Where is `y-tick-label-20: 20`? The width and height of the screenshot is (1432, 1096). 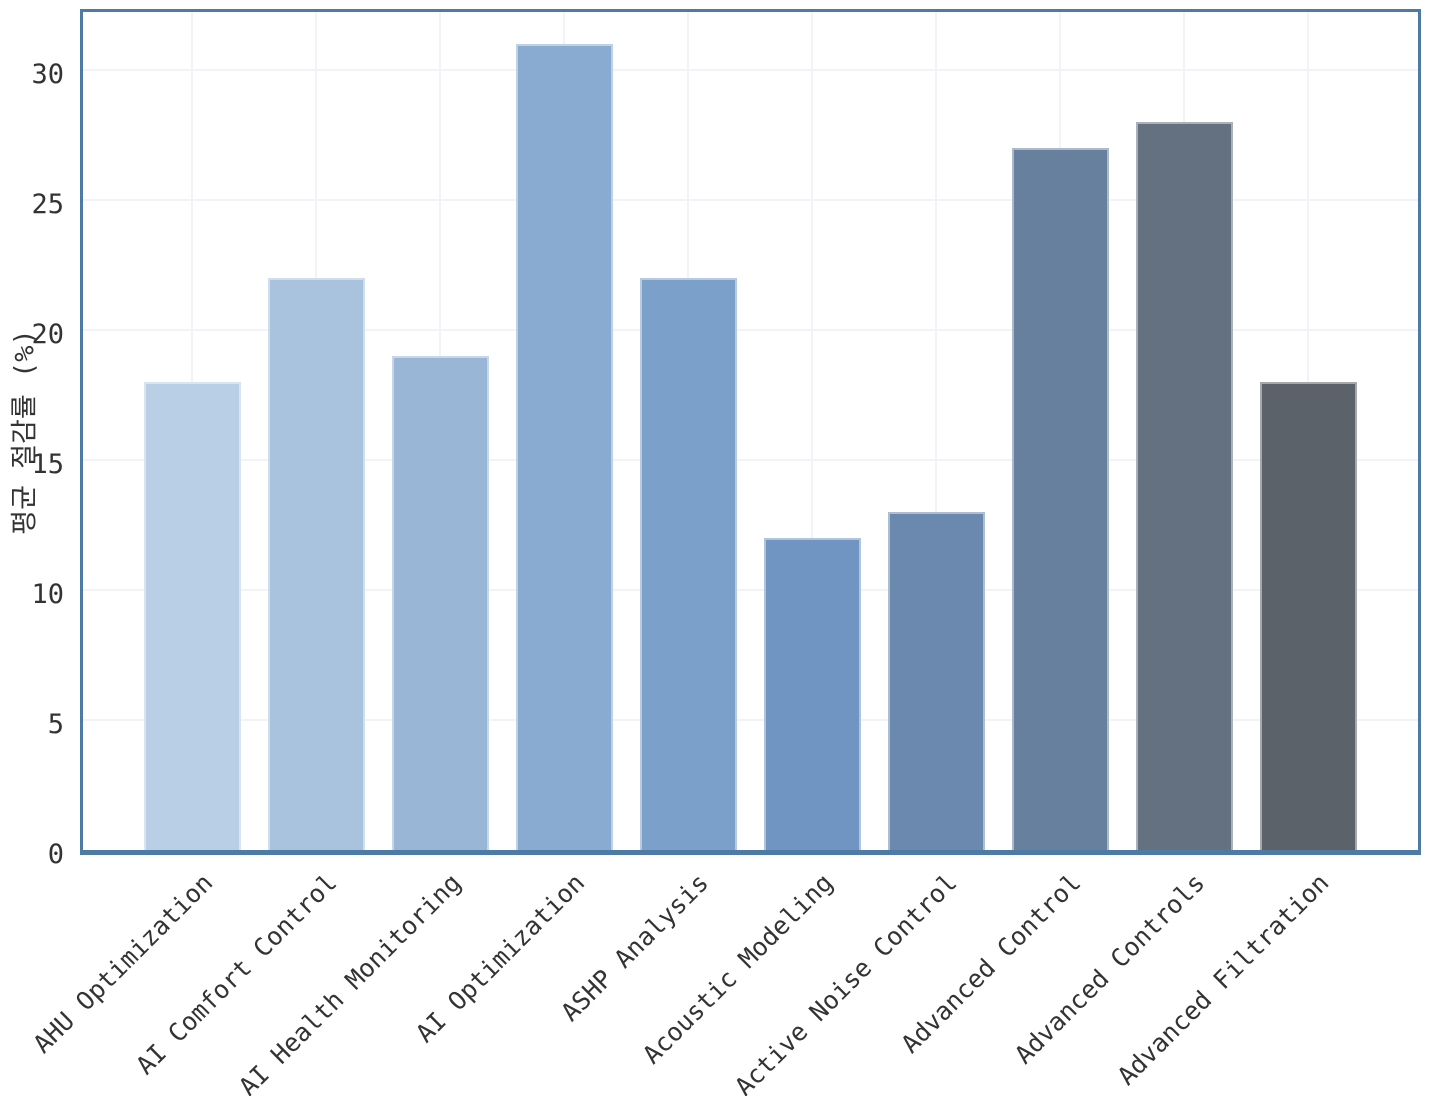 y-tick-label-20: 20 is located at coordinates (47, 334).